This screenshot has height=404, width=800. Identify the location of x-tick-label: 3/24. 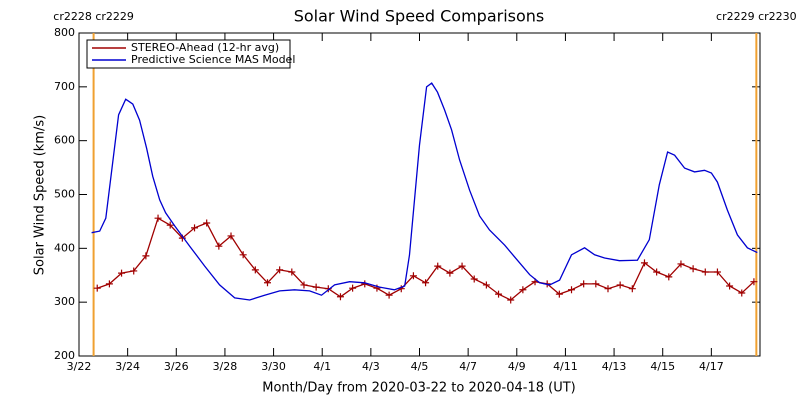
(127, 366).